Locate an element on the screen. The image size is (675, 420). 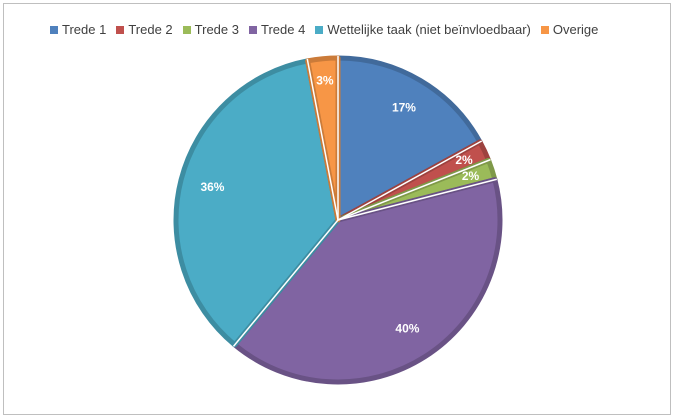
data-label: 36% is located at coordinates (212, 187).